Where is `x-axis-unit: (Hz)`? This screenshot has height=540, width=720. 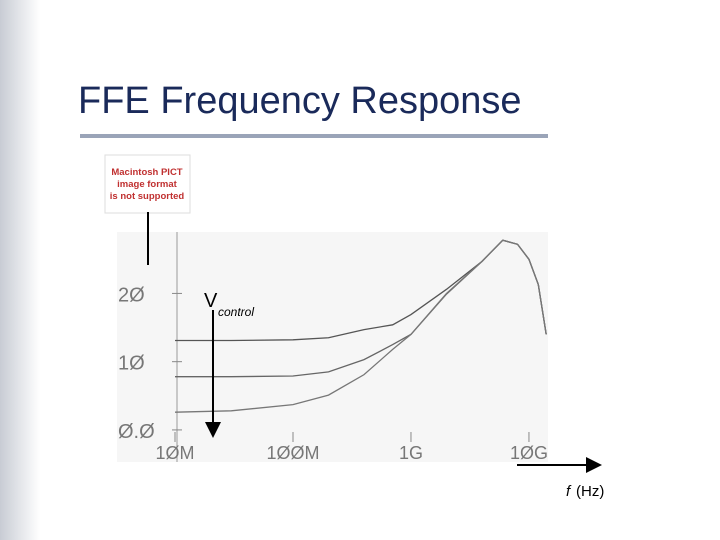 x-axis-unit: (Hz) is located at coordinates (590, 491).